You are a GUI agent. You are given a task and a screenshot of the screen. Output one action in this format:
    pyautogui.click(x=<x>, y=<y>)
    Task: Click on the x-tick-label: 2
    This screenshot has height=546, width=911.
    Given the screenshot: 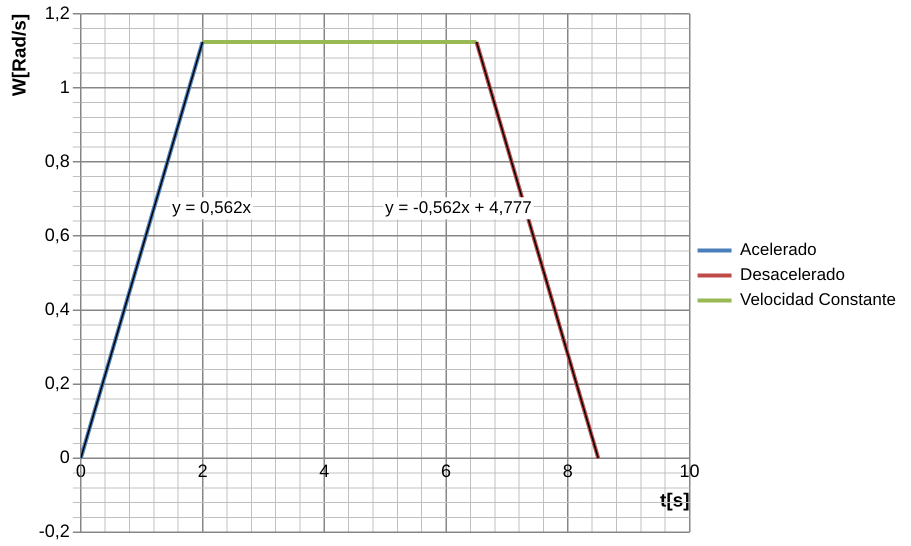 What is the action you would take?
    pyautogui.click(x=203, y=470)
    